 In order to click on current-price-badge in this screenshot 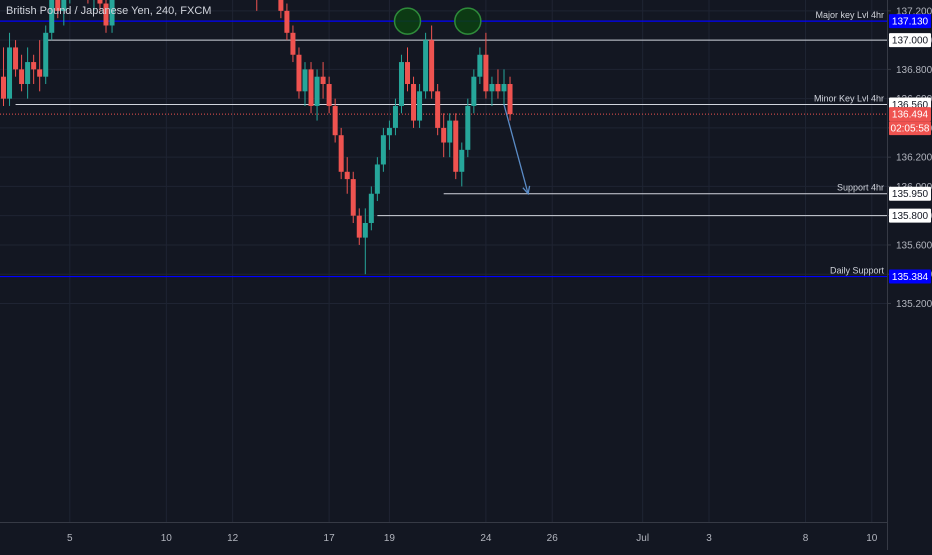, I will do `click(910, 114)`.